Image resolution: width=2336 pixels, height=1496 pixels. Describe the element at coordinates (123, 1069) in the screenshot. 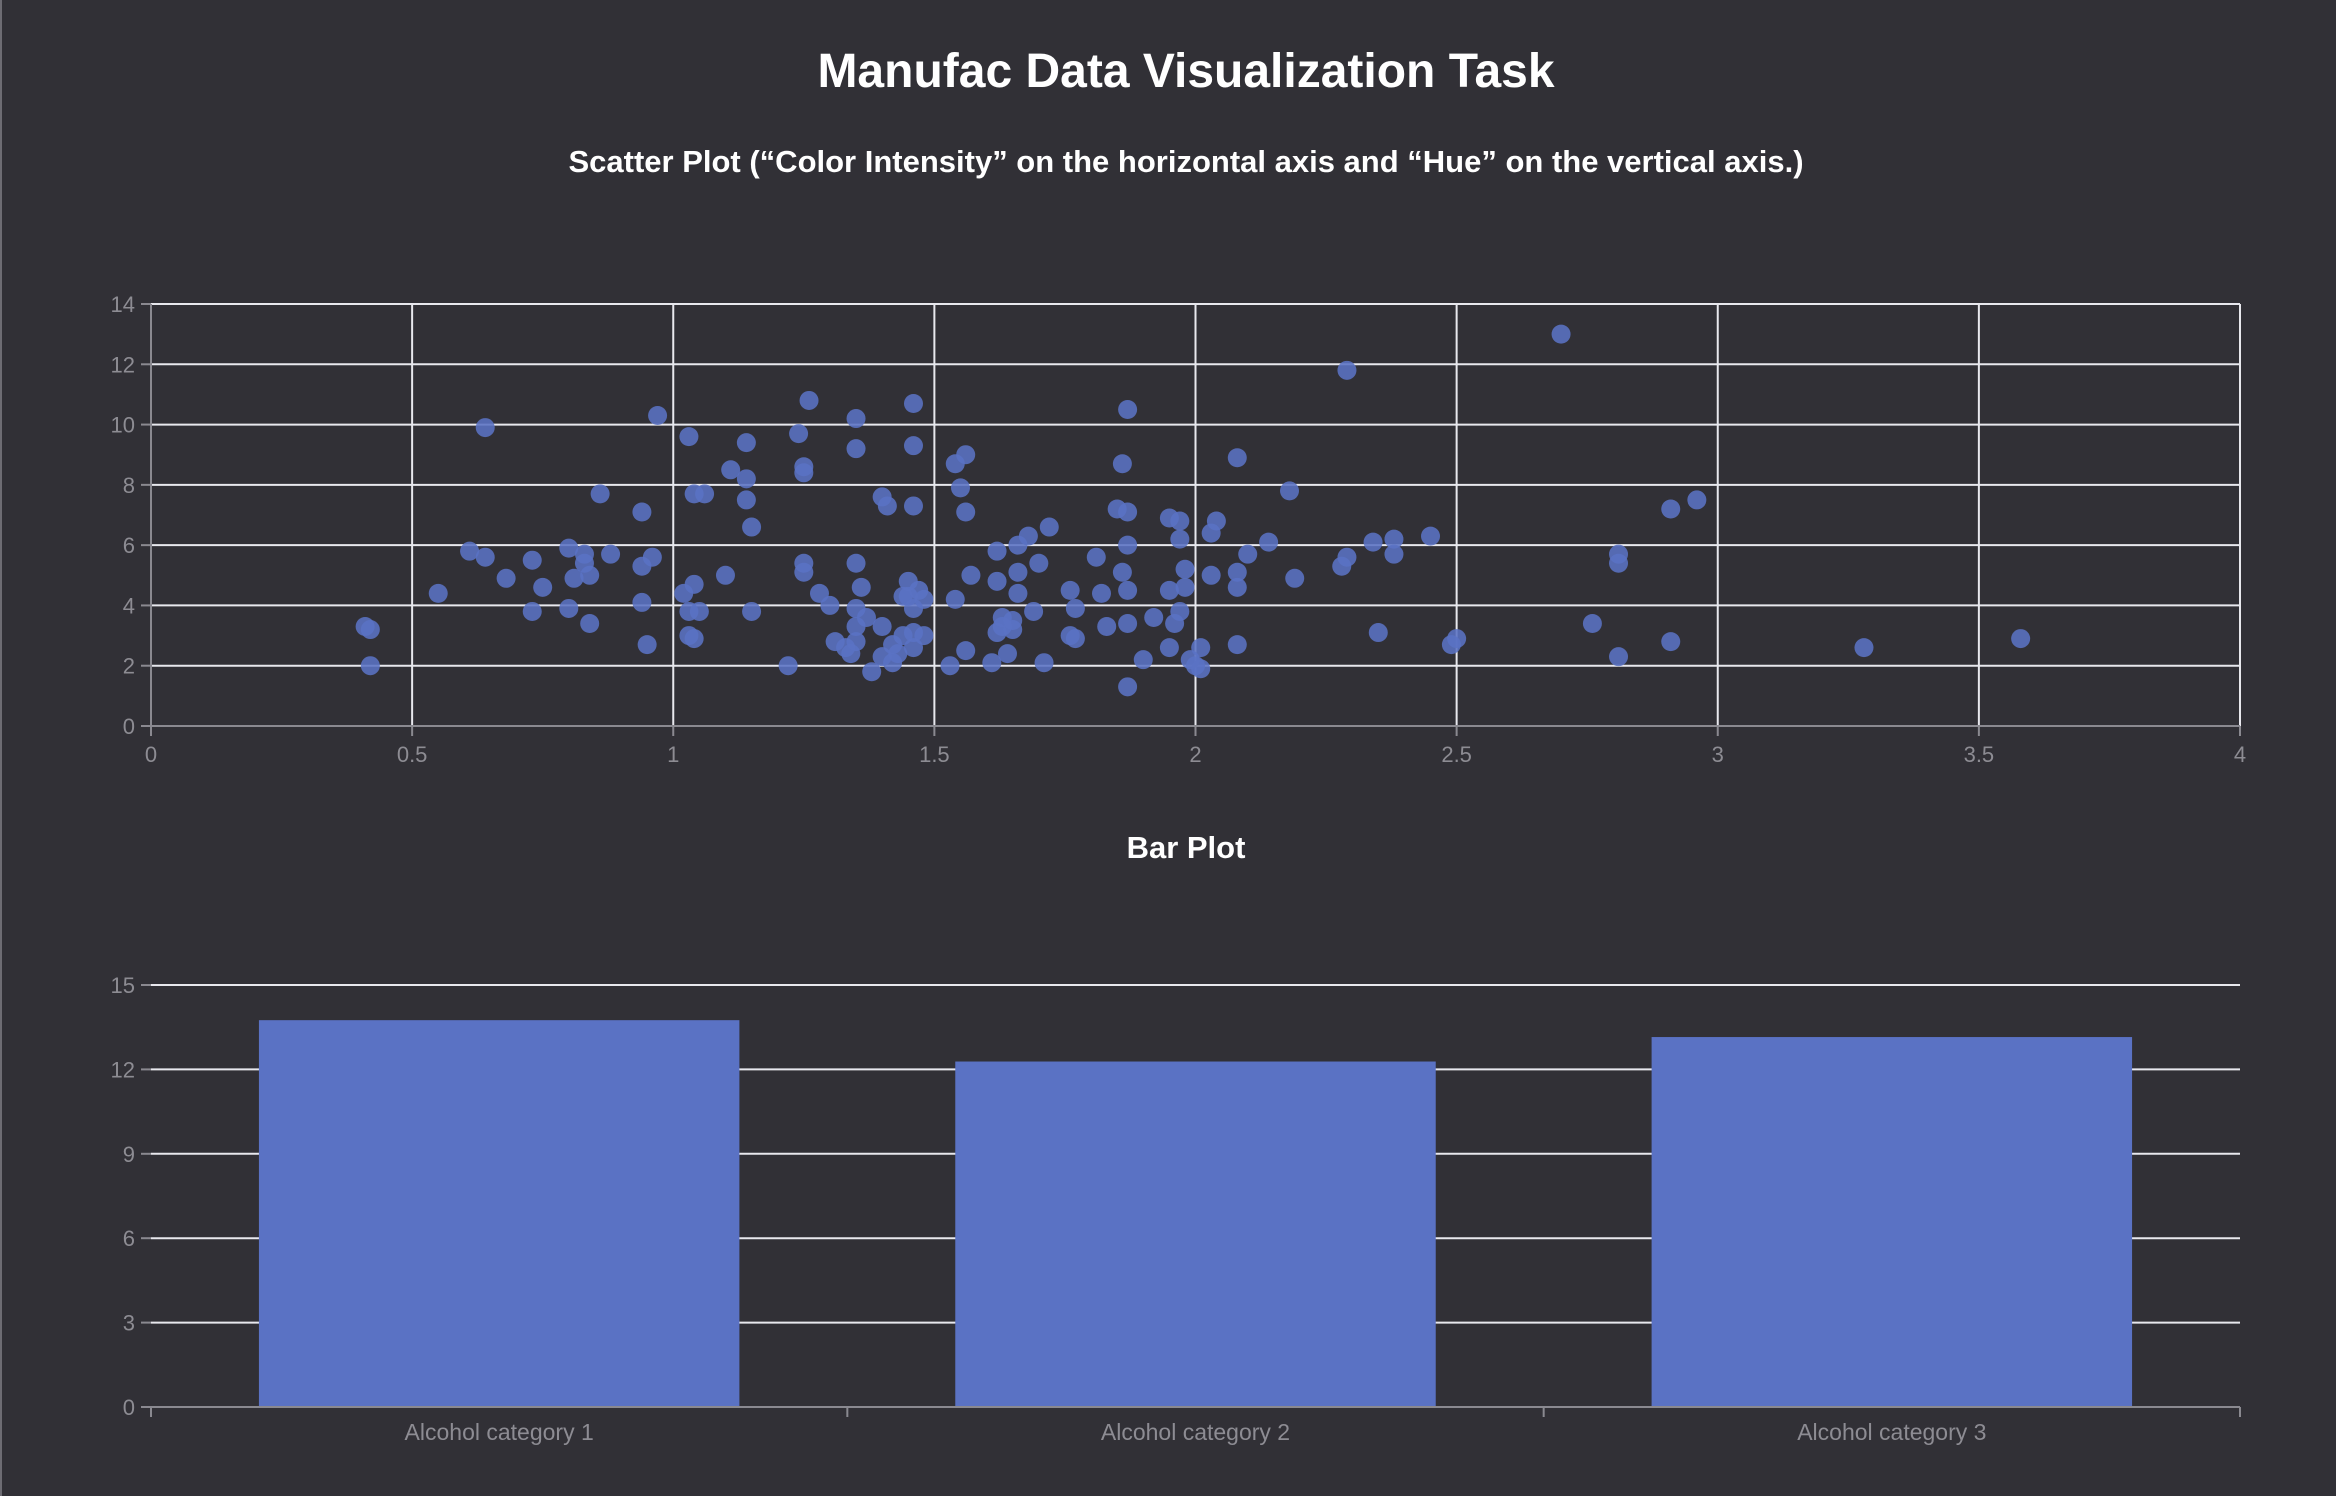

I see `bar-y-tick-label: 12` at that location.